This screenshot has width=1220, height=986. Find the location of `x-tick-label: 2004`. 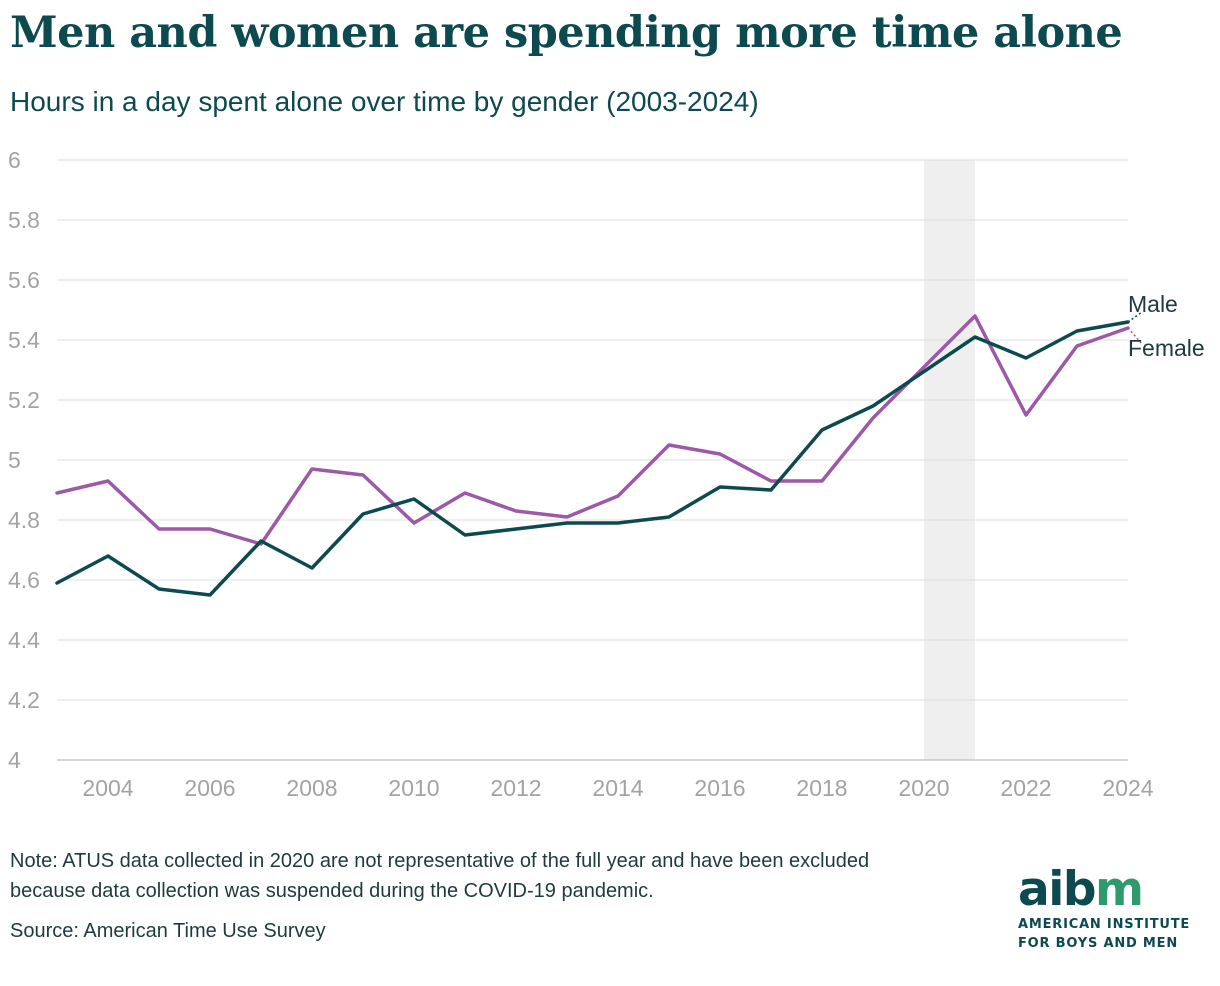

x-tick-label: 2004 is located at coordinates (107, 788).